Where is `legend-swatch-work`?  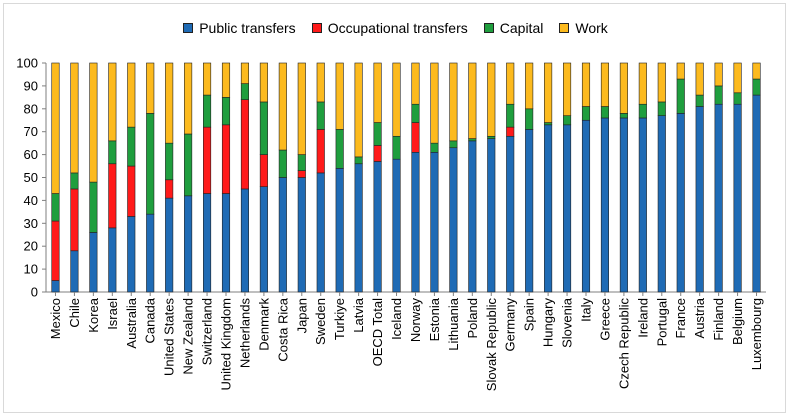 legend-swatch-work is located at coordinates (564, 28).